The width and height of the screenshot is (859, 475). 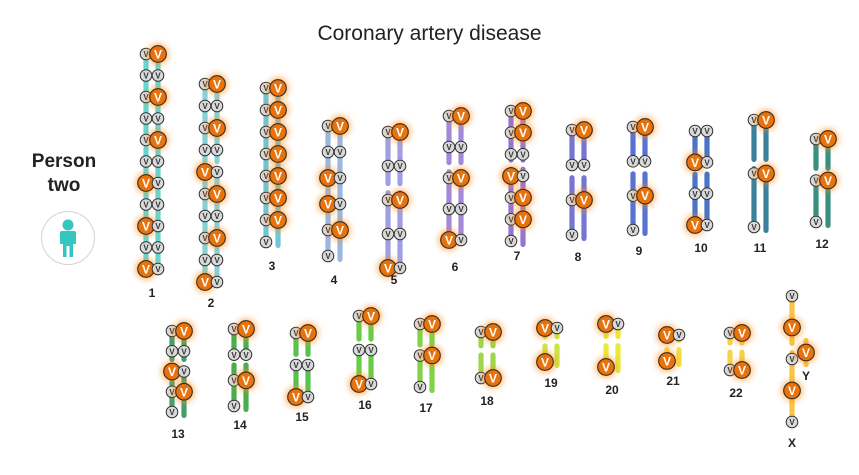 What do you see at coordinates (211, 303) in the screenshot?
I see `chromosome-label: 2` at bounding box center [211, 303].